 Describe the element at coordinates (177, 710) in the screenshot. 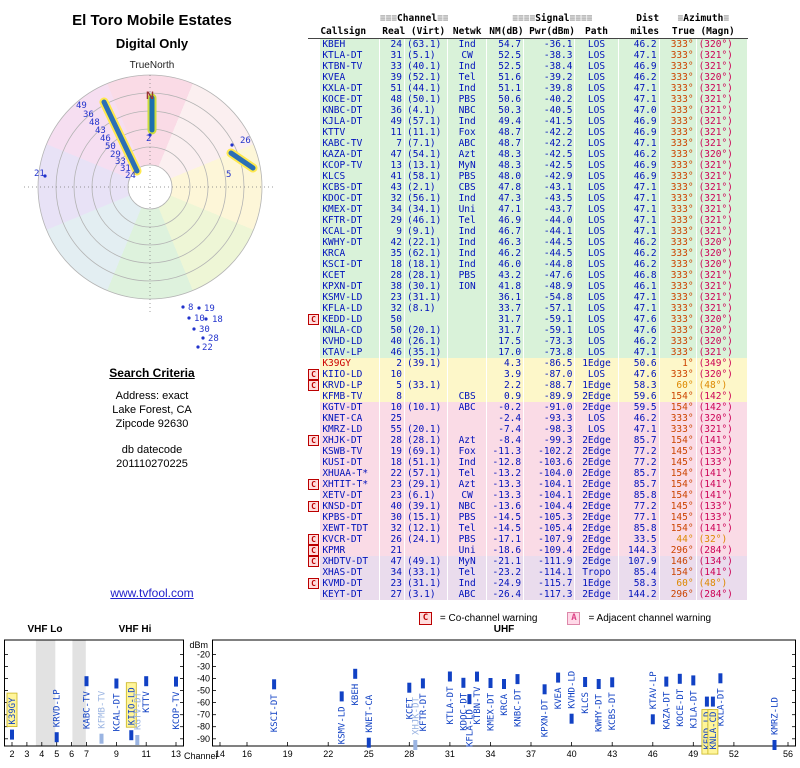

I see `svg-text: KCOP-TV` at that location.